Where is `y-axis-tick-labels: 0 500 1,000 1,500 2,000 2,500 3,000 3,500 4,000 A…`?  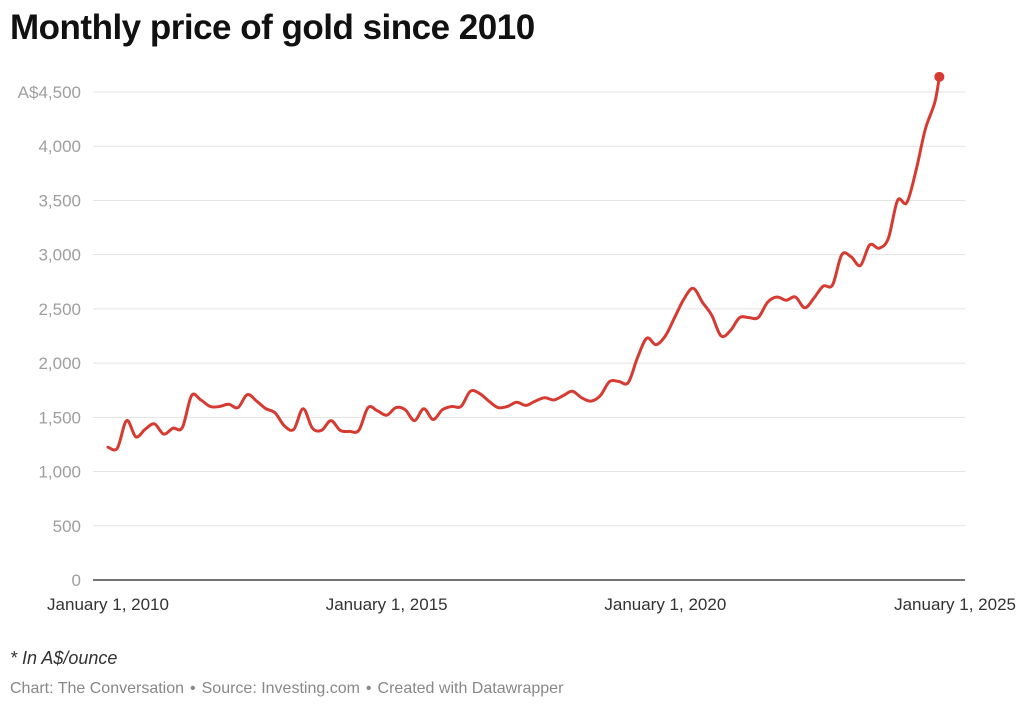 y-axis-tick-labels: 0 500 1,000 1,500 2,000 2,500 3,000 3,500 4,000 A… is located at coordinates (49, 336).